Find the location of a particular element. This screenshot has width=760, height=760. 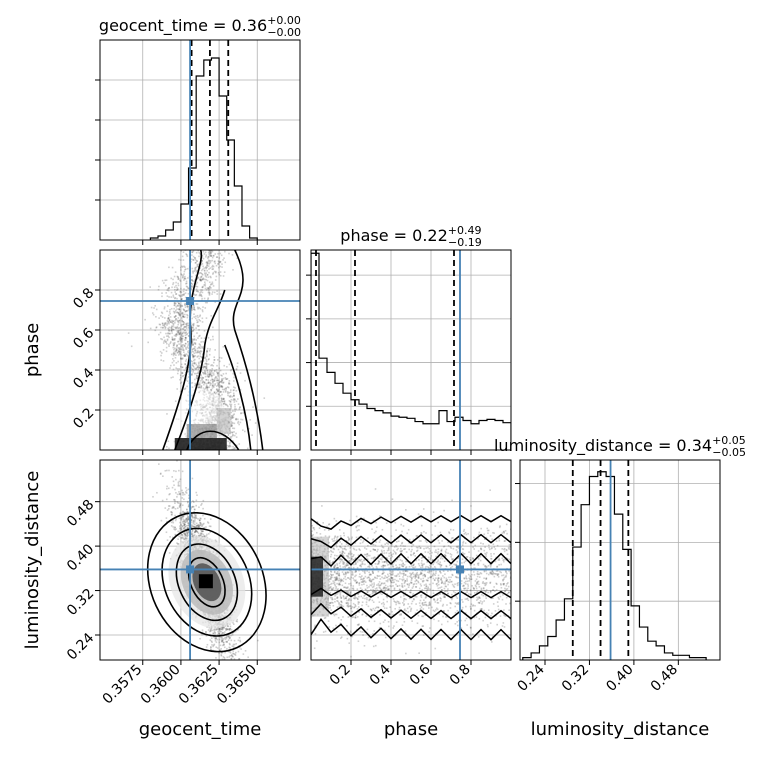

hist-bar is located at coordinates (577, 603).